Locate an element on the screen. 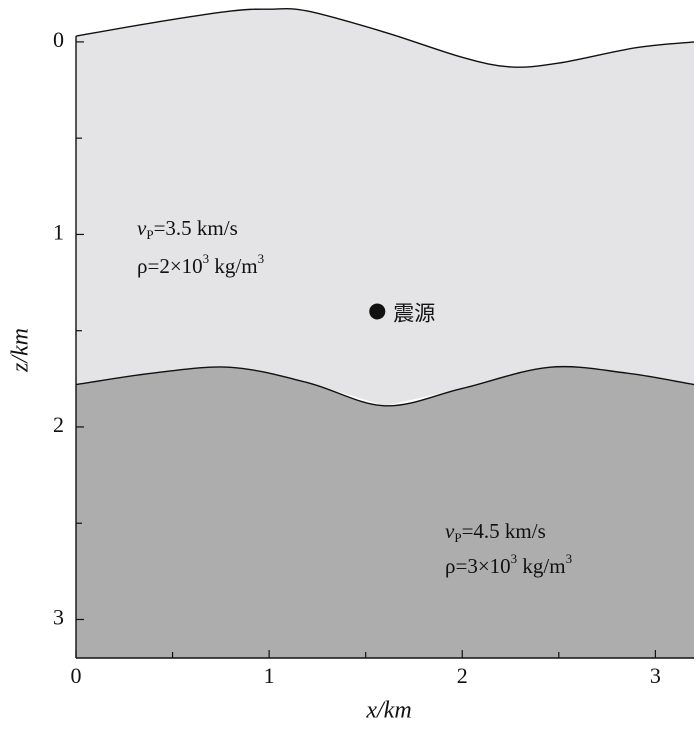  velocity-label: vP=3.5 km/s is located at coordinates (187, 229).